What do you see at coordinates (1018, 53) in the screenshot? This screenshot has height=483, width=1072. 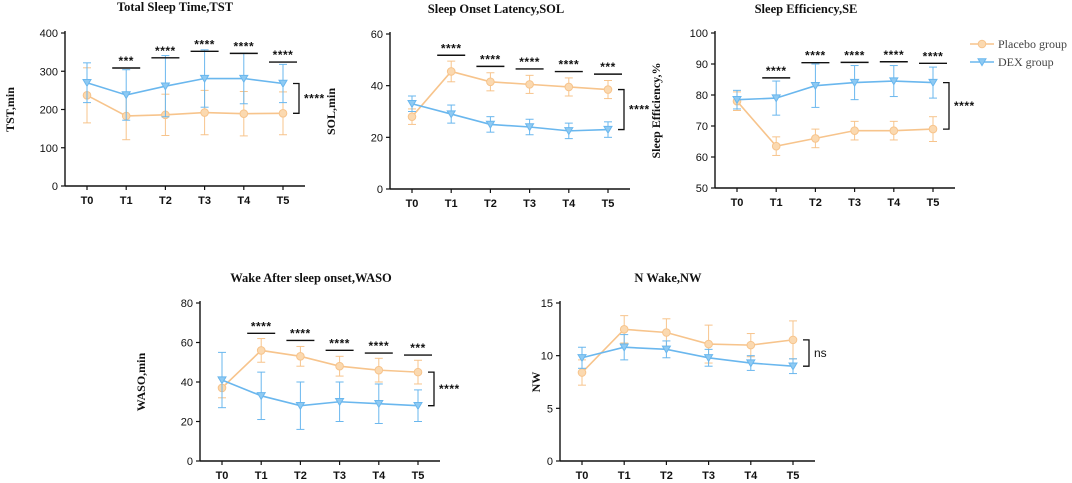 I see `legend: Placebo group DEX group` at bounding box center [1018, 53].